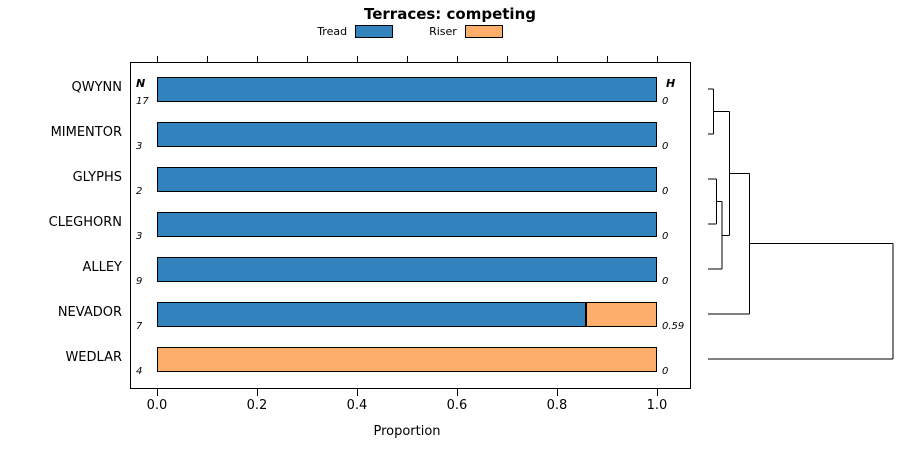 The image size is (900, 460). What do you see at coordinates (142, 101) in the screenshot?
I see `n-value: 17` at bounding box center [142, 101].